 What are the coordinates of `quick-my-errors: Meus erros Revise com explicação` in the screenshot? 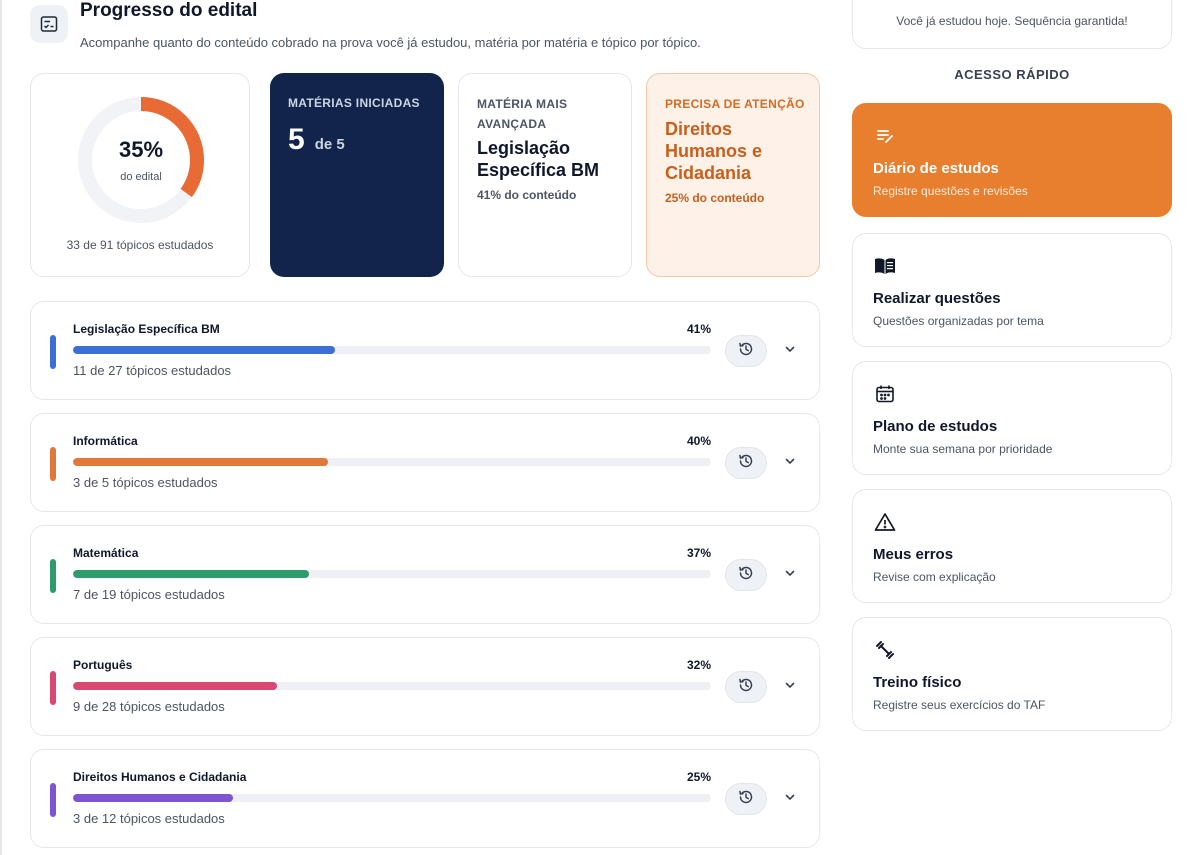 It's located at (1012, 546).